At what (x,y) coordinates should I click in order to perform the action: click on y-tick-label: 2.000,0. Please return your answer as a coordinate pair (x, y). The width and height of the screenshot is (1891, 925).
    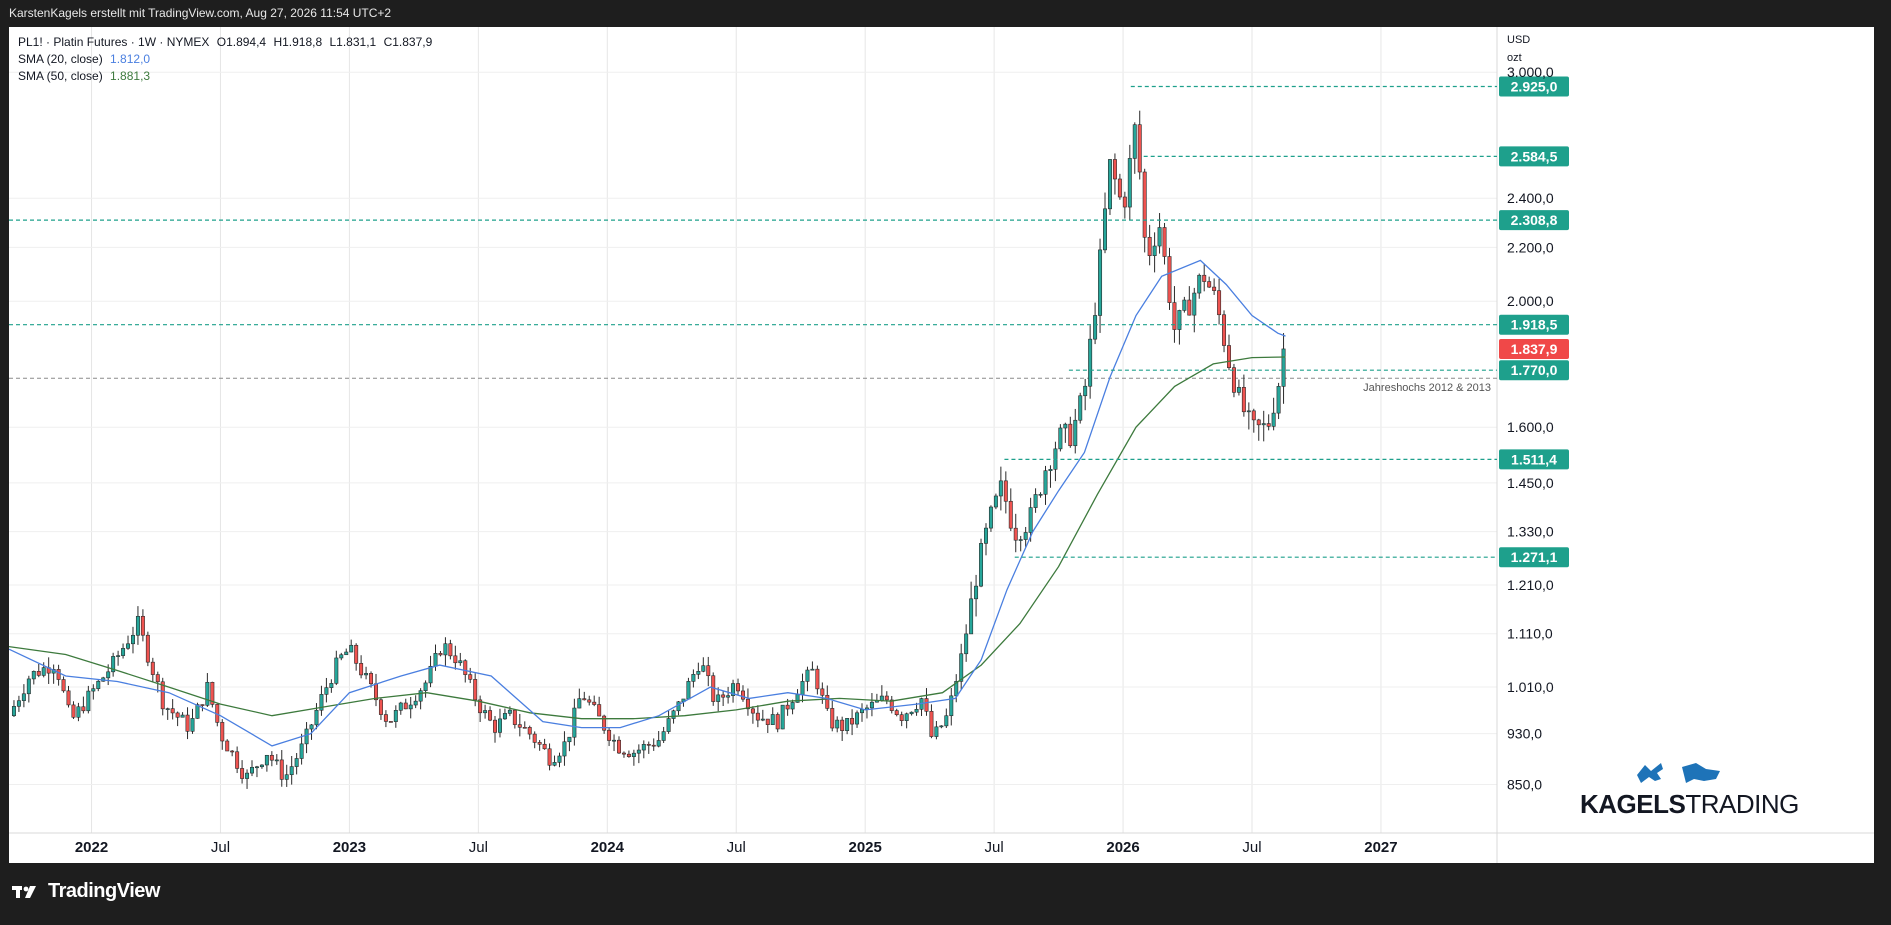
    Looking at the image, I should click on (1530, 301).